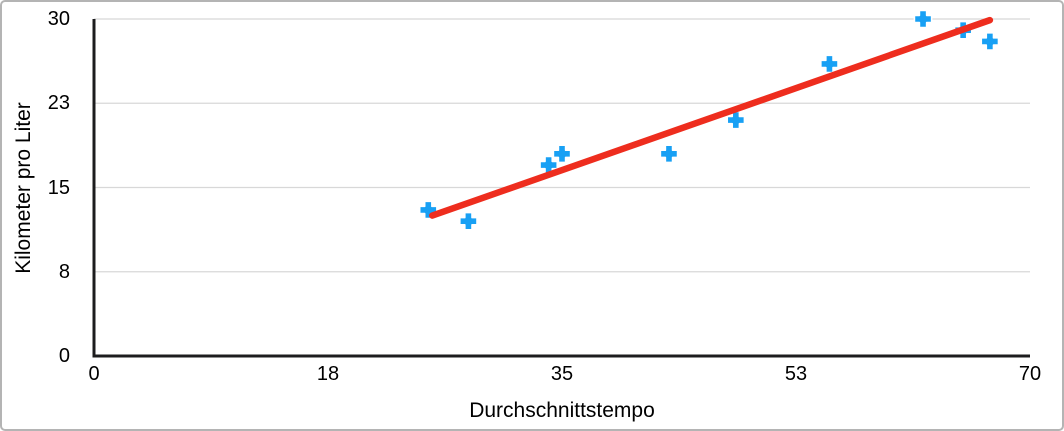  I want to click on x-tick-label: 70, so click(1030, 374).